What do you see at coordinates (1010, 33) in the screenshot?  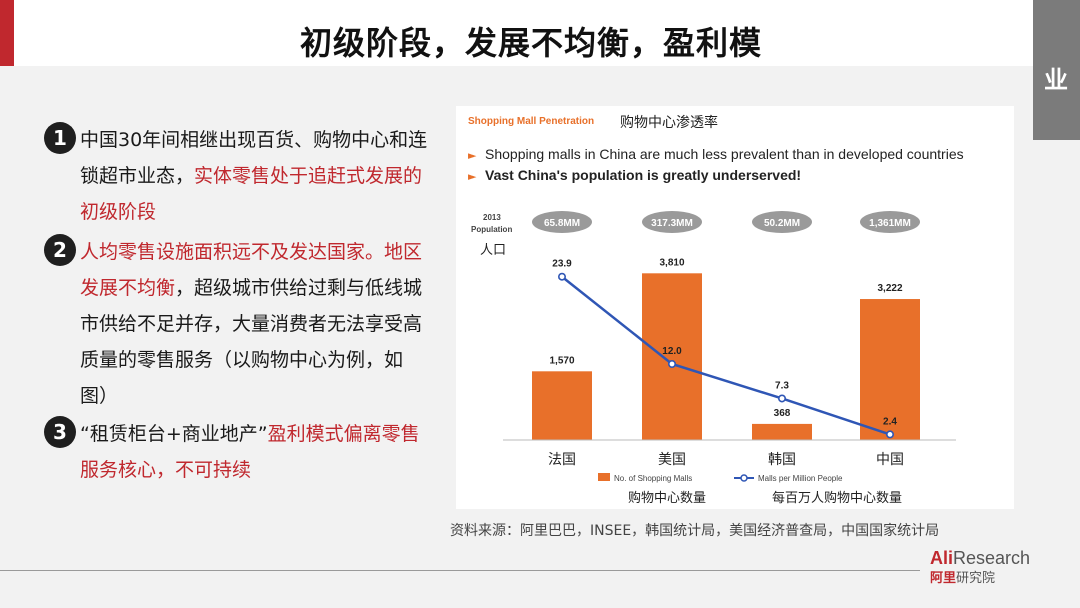 I see `header-fade` at bounding box center [1010, 33].